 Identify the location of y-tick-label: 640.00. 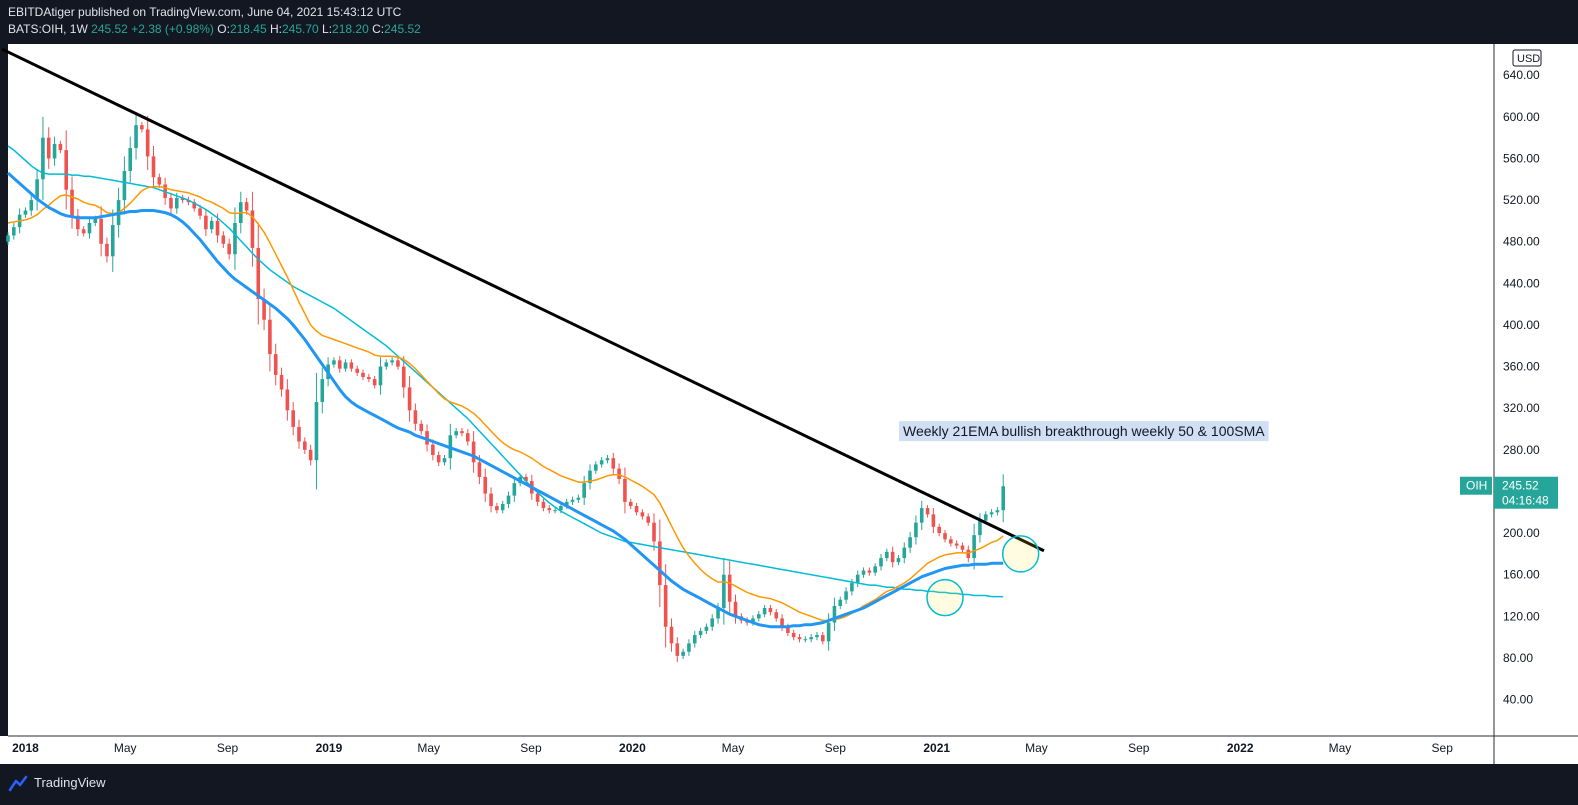
(1521, 75).